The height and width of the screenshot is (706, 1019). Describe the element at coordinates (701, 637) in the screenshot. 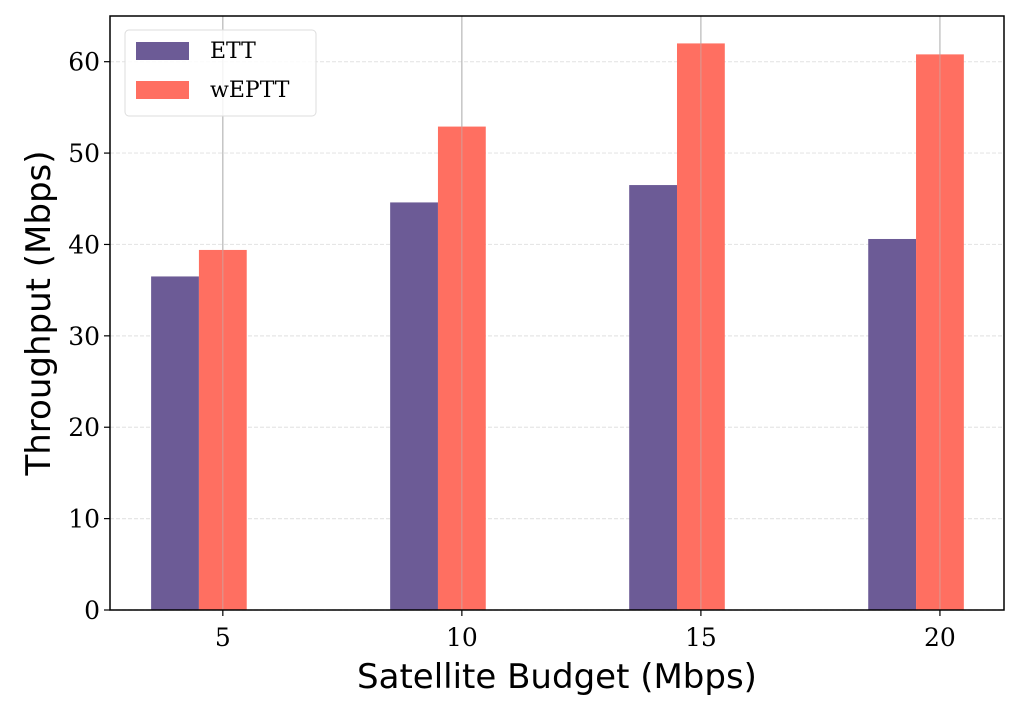

I see `x-tick-label: 15` at that location.